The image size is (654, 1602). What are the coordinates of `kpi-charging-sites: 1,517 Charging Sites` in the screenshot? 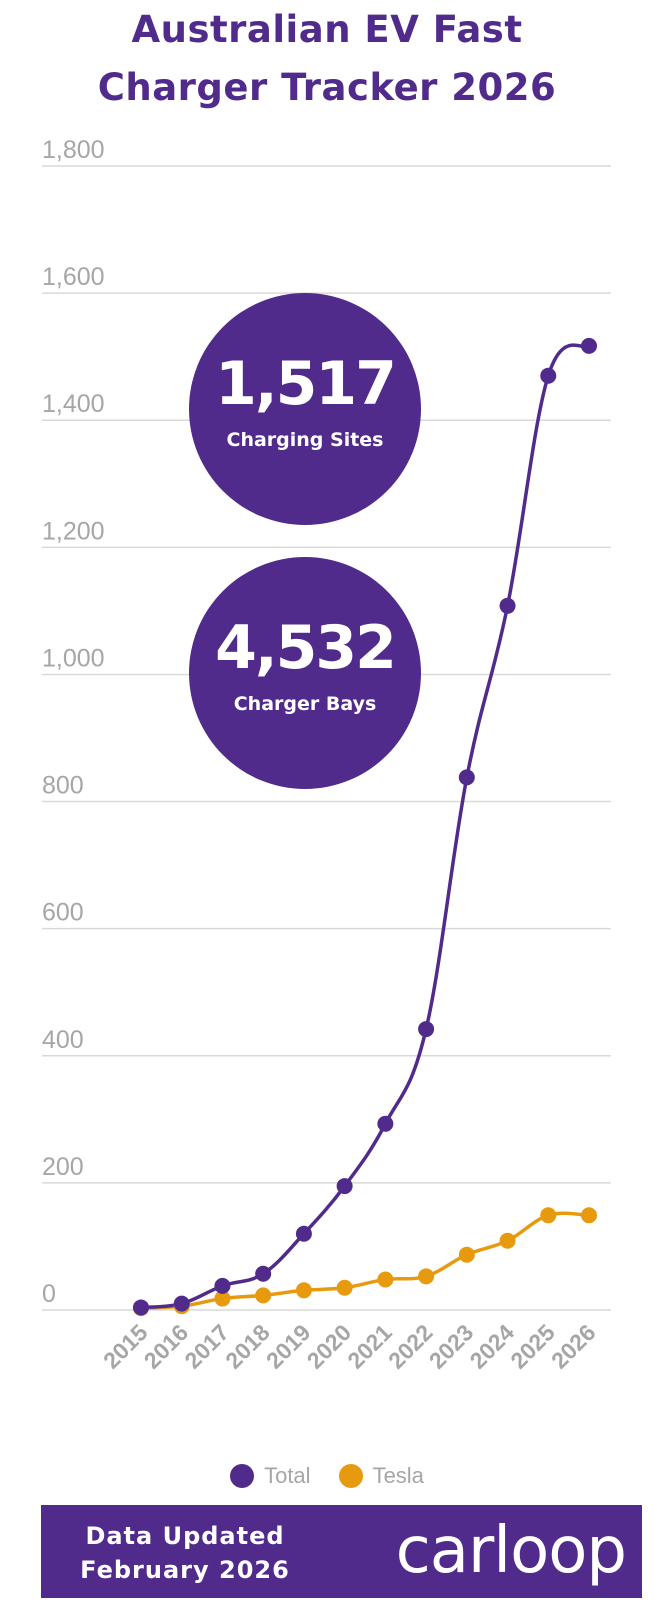 It's located at (305, 409).